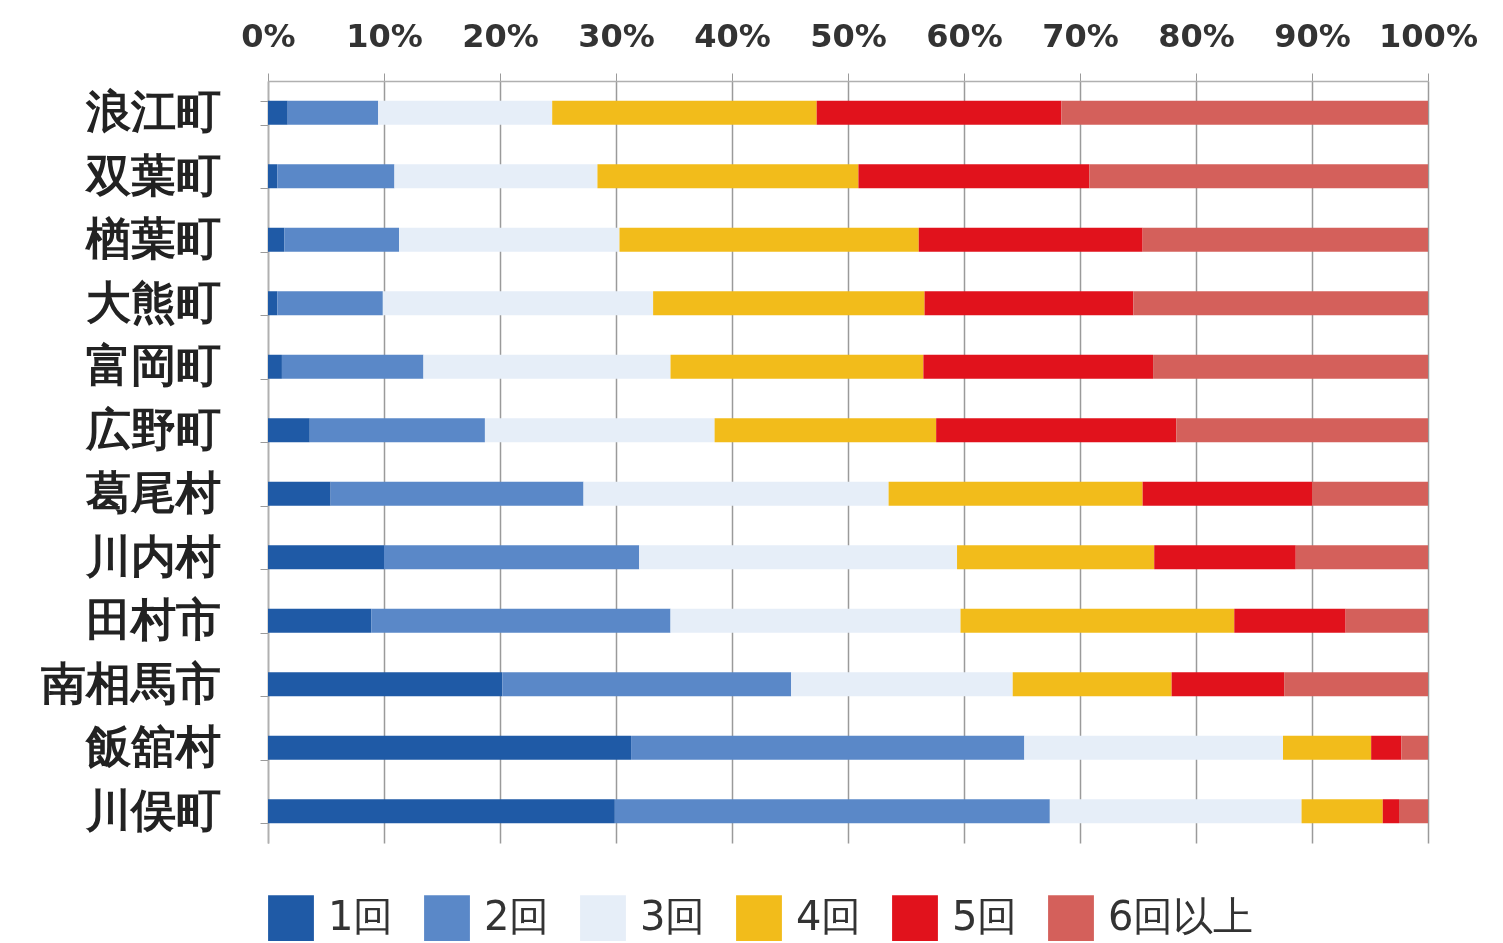 The image size is (1503, 943). What do you see at coordinates (152, 239) in the screenshot?
I see `y-tick-label: 楢葉町` at bounding box center [152, 239].